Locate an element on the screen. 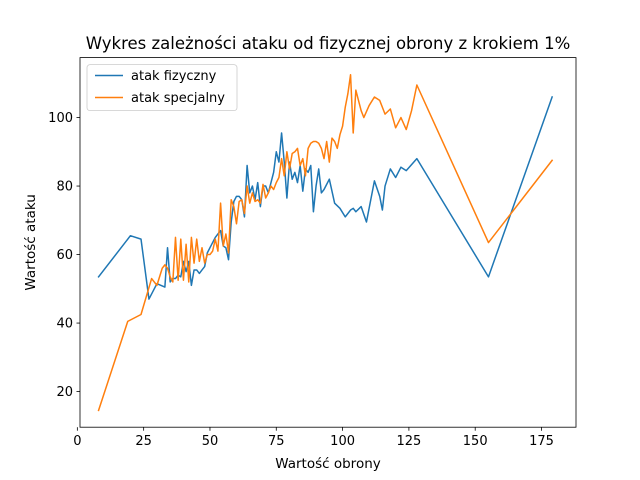  x-tick-label: 150 is located at coordinates (475, 441).